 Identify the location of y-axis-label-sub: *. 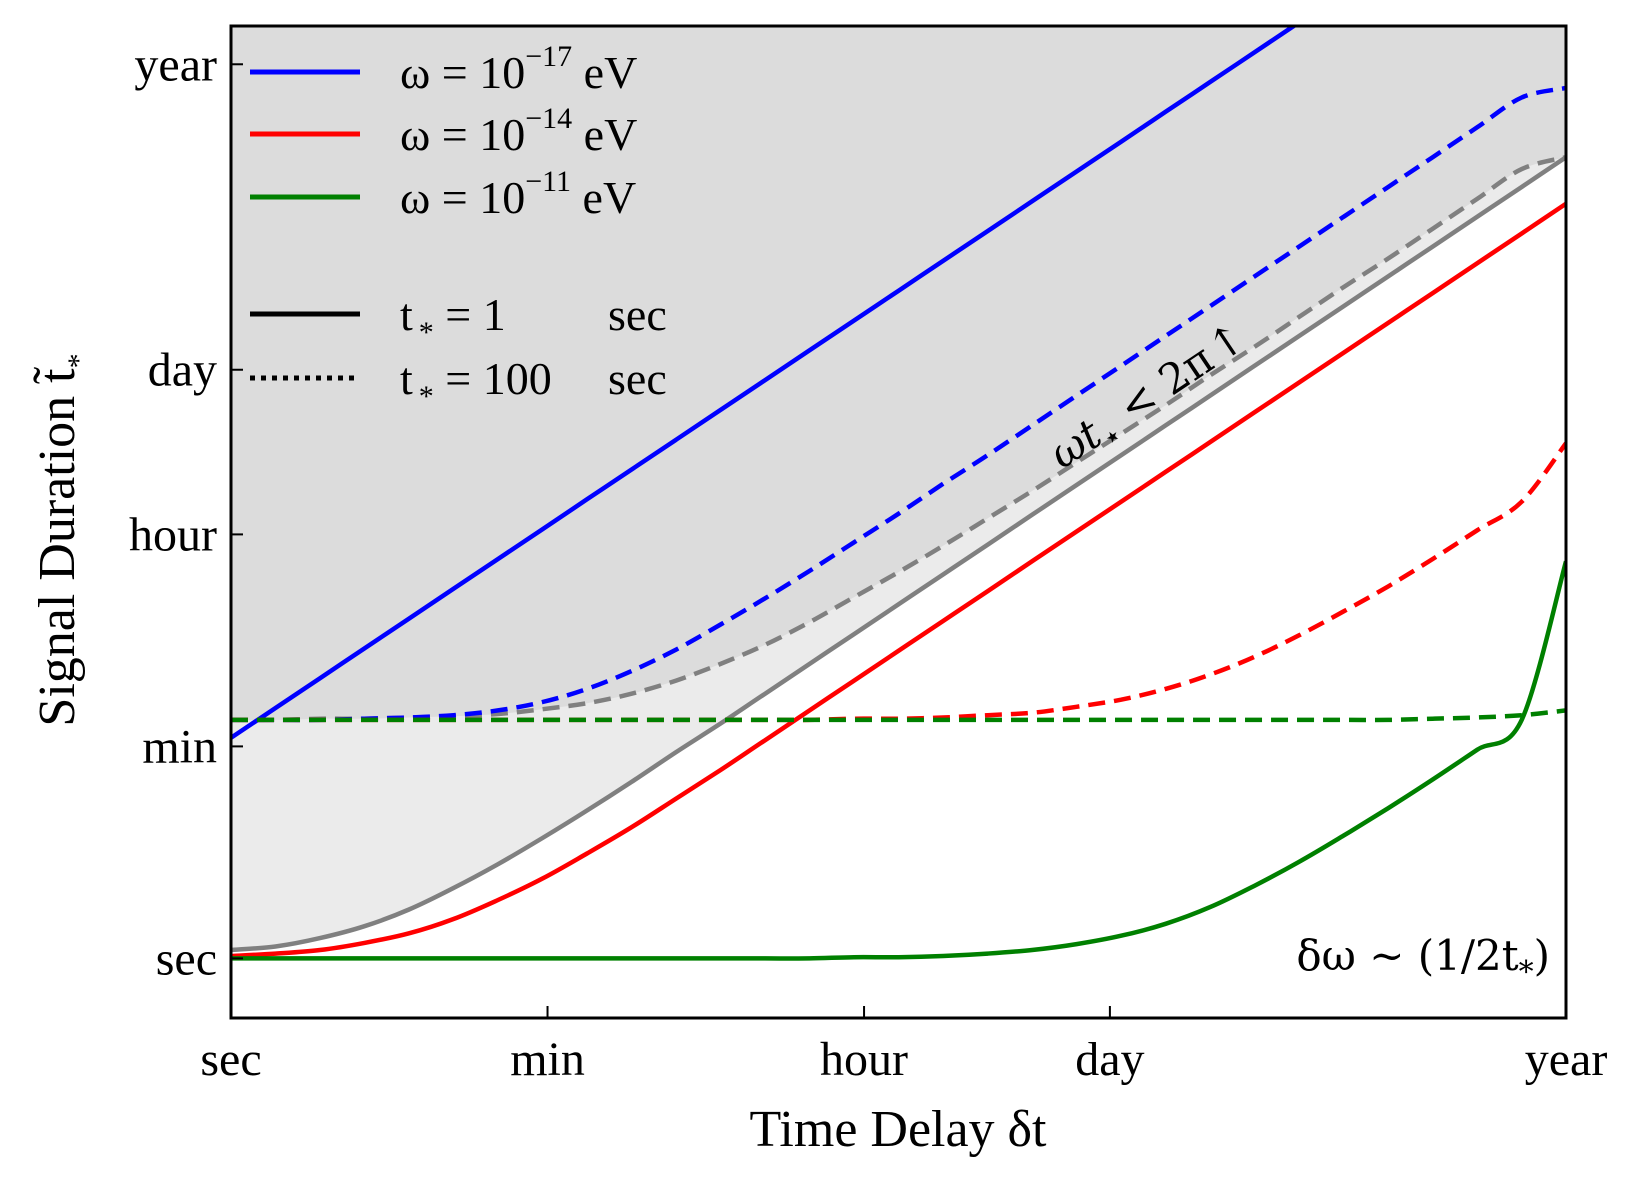
(78, 360).